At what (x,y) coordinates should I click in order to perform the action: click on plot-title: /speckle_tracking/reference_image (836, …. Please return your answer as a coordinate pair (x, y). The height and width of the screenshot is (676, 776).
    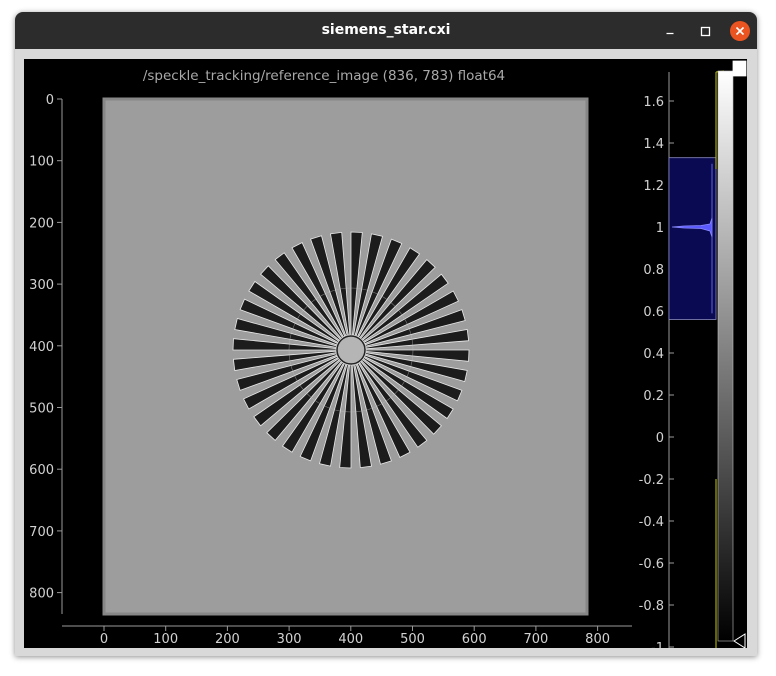
    Looking at the image, I should click on (324, 76).